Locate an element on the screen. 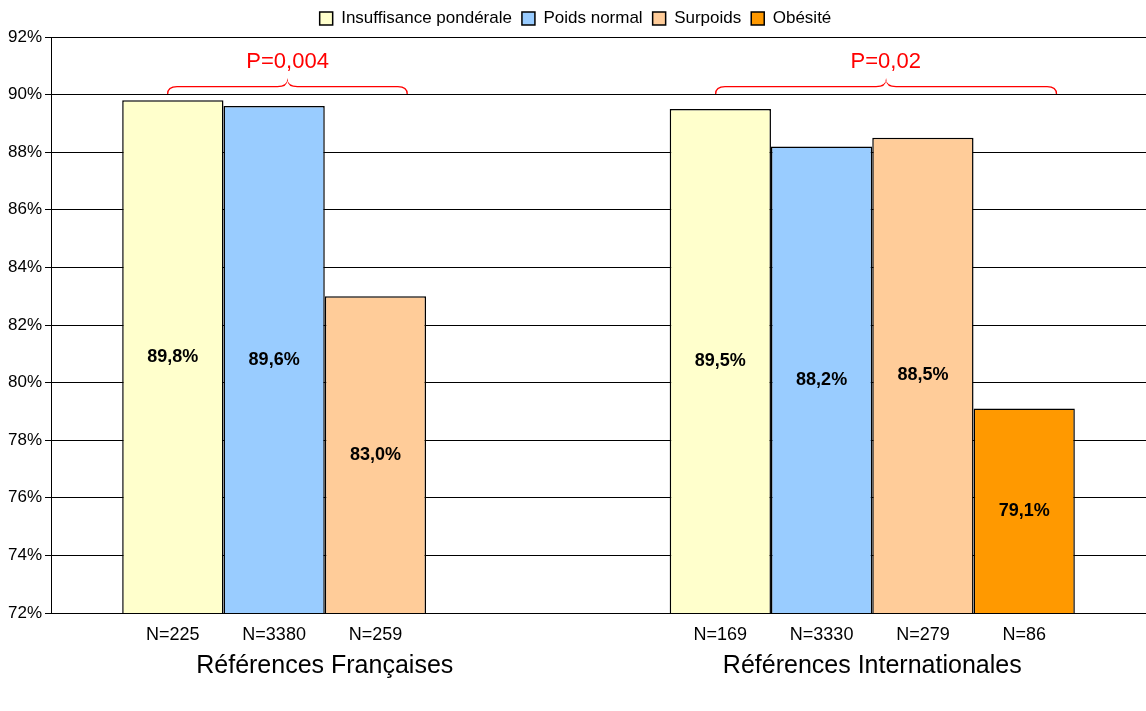 Image resolution: width=1146 pixels, height=711 pixels. data-label: 88,2% is located at coordinates (822, 378).